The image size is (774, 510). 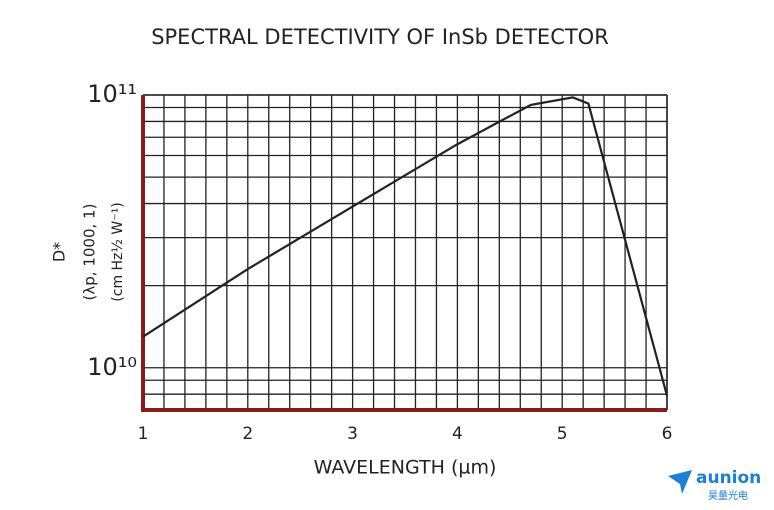 I want to click on x-axis-label: WAVELENGTH (µm), so click(x=405, y=468).